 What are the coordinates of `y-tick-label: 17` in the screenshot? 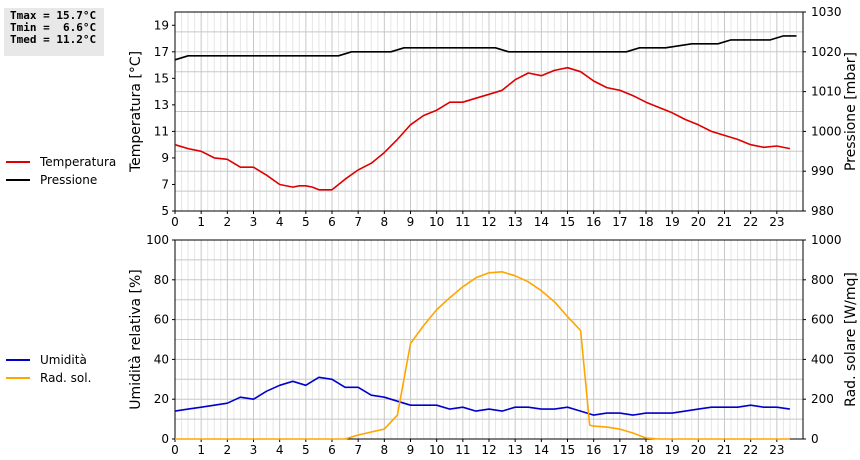 It's located at (161, 52).